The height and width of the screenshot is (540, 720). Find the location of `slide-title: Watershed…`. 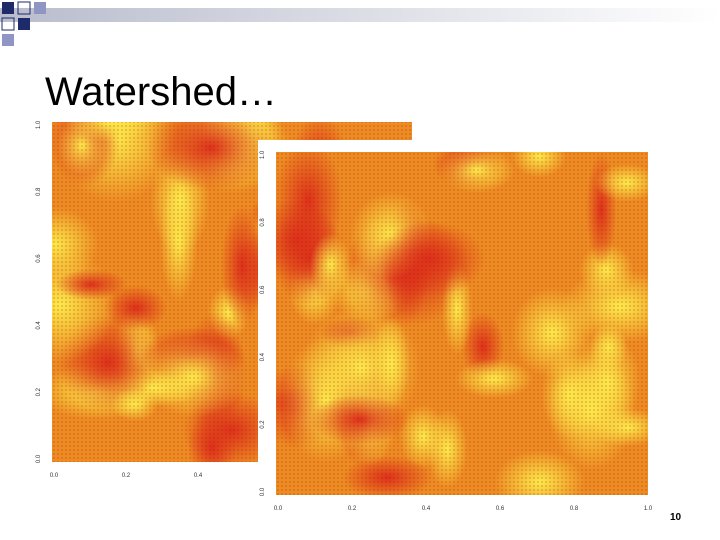

slide-title: Watershed… is located at coordinates (161, 92).